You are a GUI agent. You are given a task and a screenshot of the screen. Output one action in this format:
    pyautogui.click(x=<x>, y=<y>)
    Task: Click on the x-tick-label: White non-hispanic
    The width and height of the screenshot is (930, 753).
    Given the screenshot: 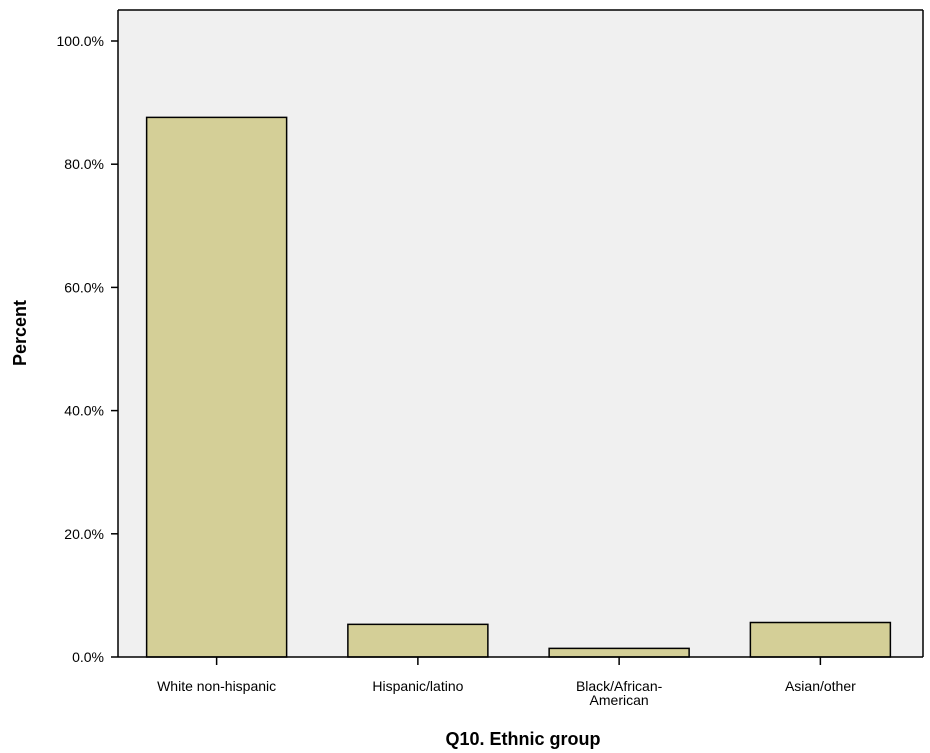 What is the action you would take?
    pyautogui.click(x=216, y=686)
    